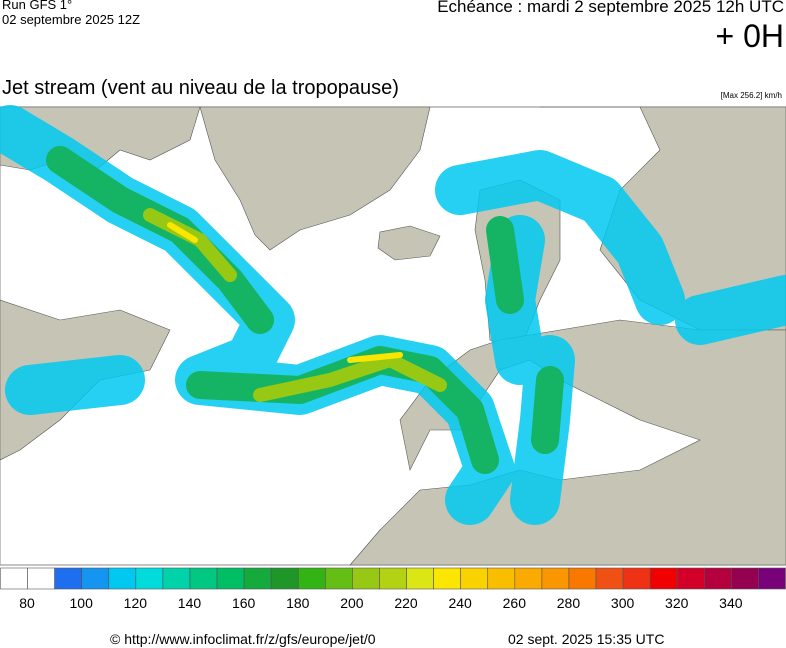 The height and width of the screenshot is (648, 786). What do you see at coordinates (623, 603) in the screenshot?
I see `colorbar-label: 300` at bounding box center [623, 603].